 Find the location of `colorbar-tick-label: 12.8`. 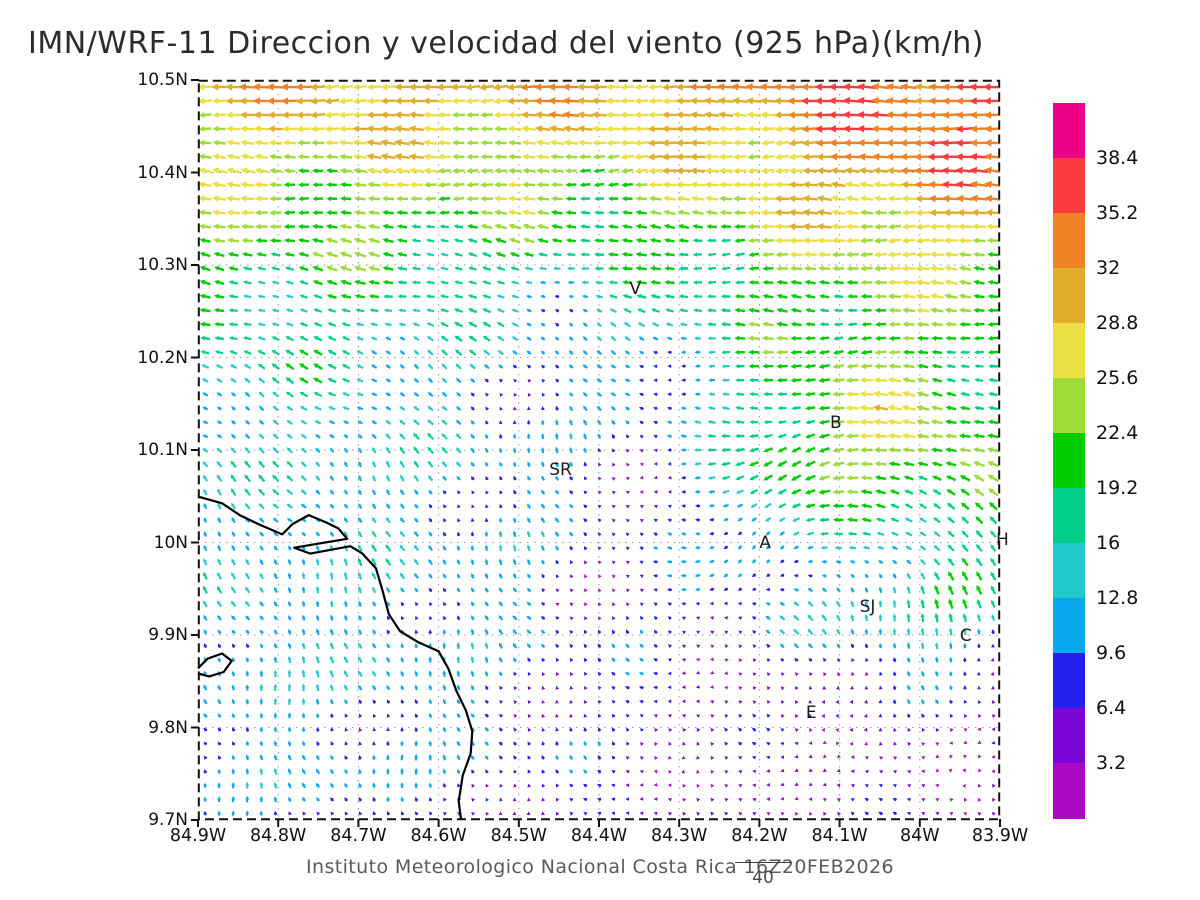

colorbar-tick-label: 12.8 is located at coordinates (1117, 598).